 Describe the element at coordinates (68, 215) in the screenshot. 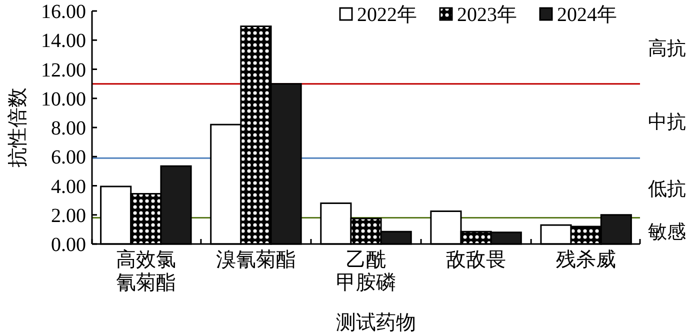

I see `y-tick-label: 2.00` at that location.